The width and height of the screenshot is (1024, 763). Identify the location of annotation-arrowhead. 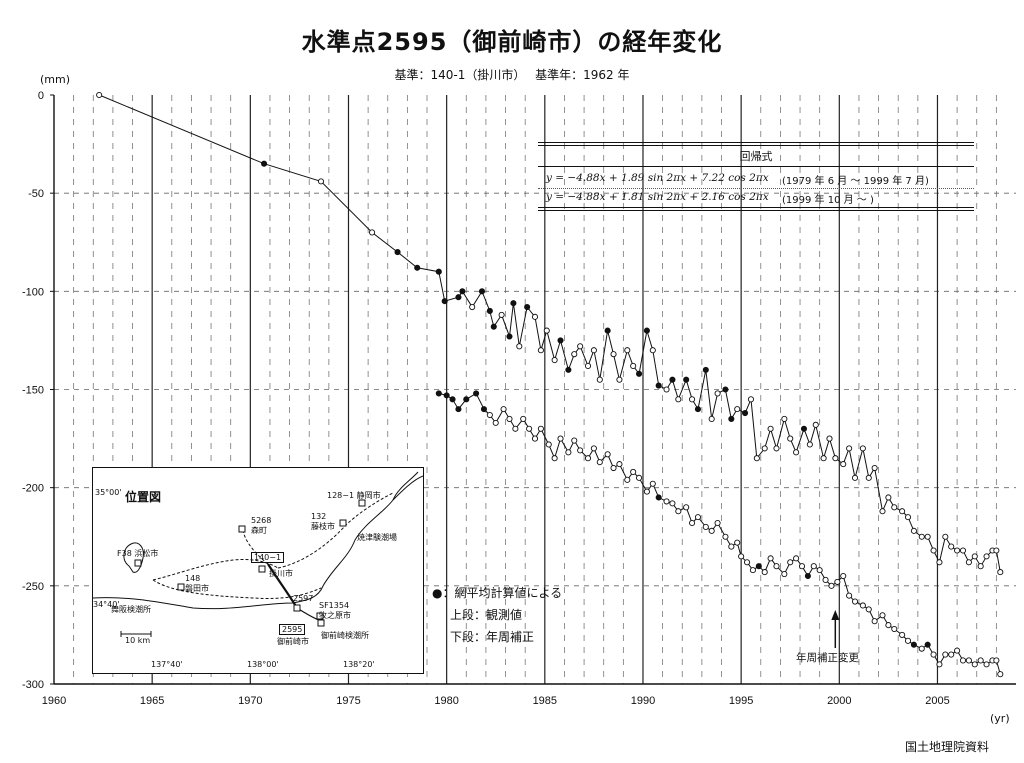
(835, 615).